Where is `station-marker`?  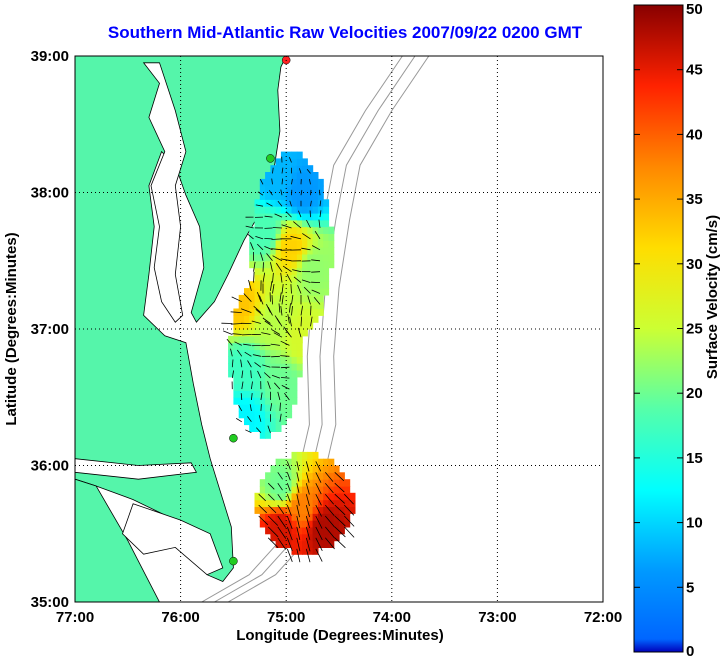 station-marker is located at coordinates (270, 158).